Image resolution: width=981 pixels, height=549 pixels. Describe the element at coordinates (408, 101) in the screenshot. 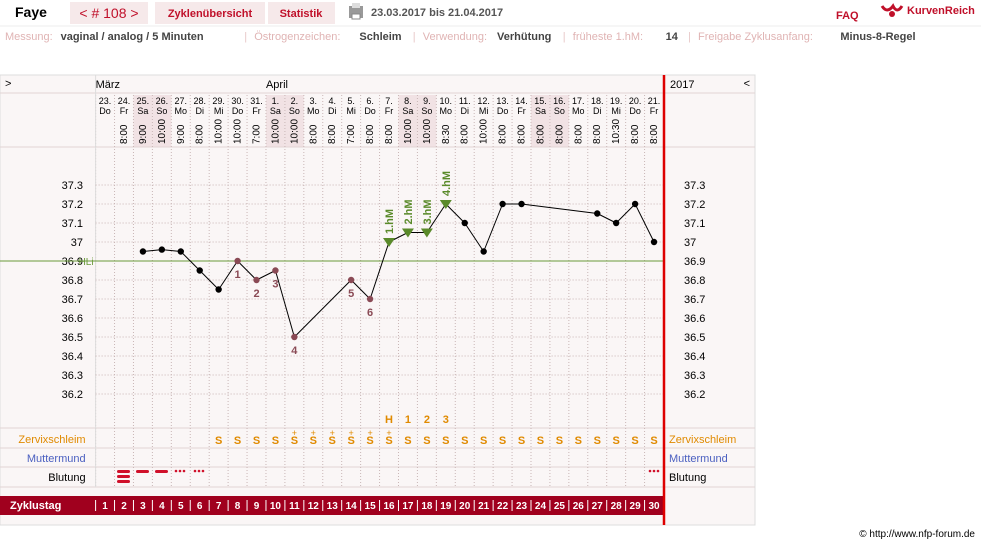

I see `date: 8.` at that location.